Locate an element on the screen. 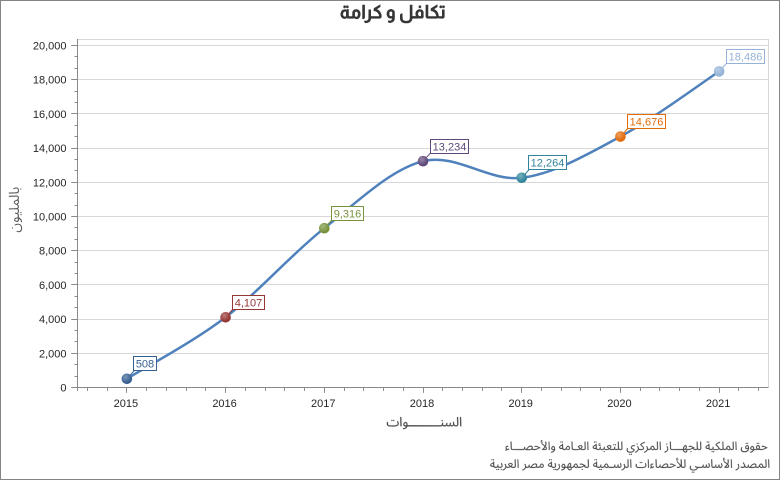 This screenshot has height=480, width=780. svg-text: 6,000 is located at coordinates (53, 286).